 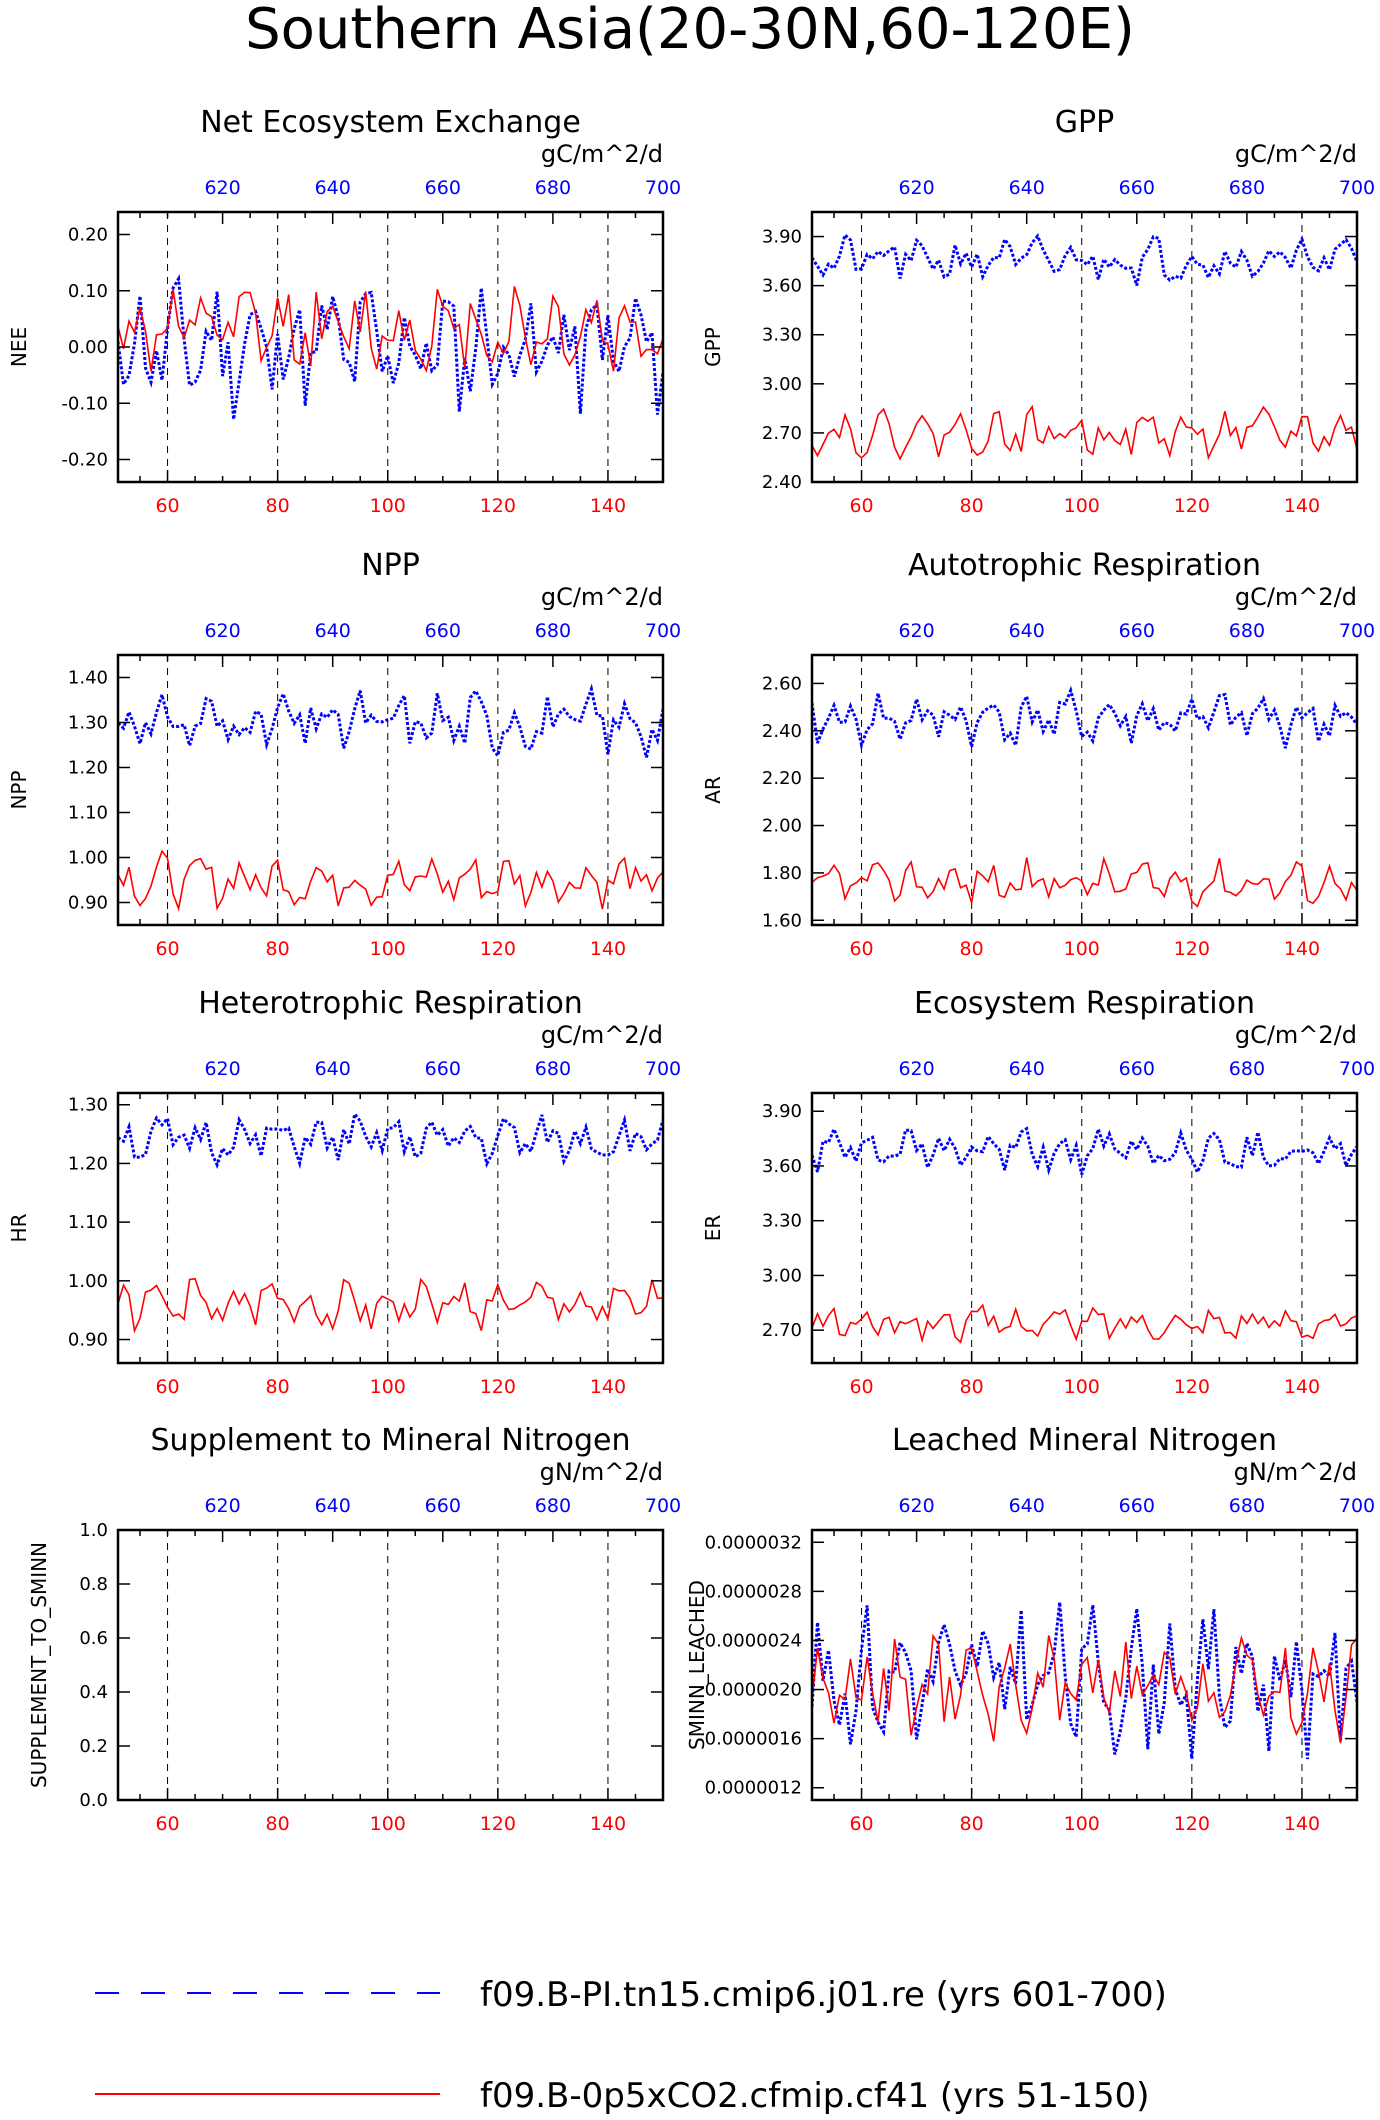 I want to click on panel-title: Autotrophic Respiration, so click(x=1084, y=565).